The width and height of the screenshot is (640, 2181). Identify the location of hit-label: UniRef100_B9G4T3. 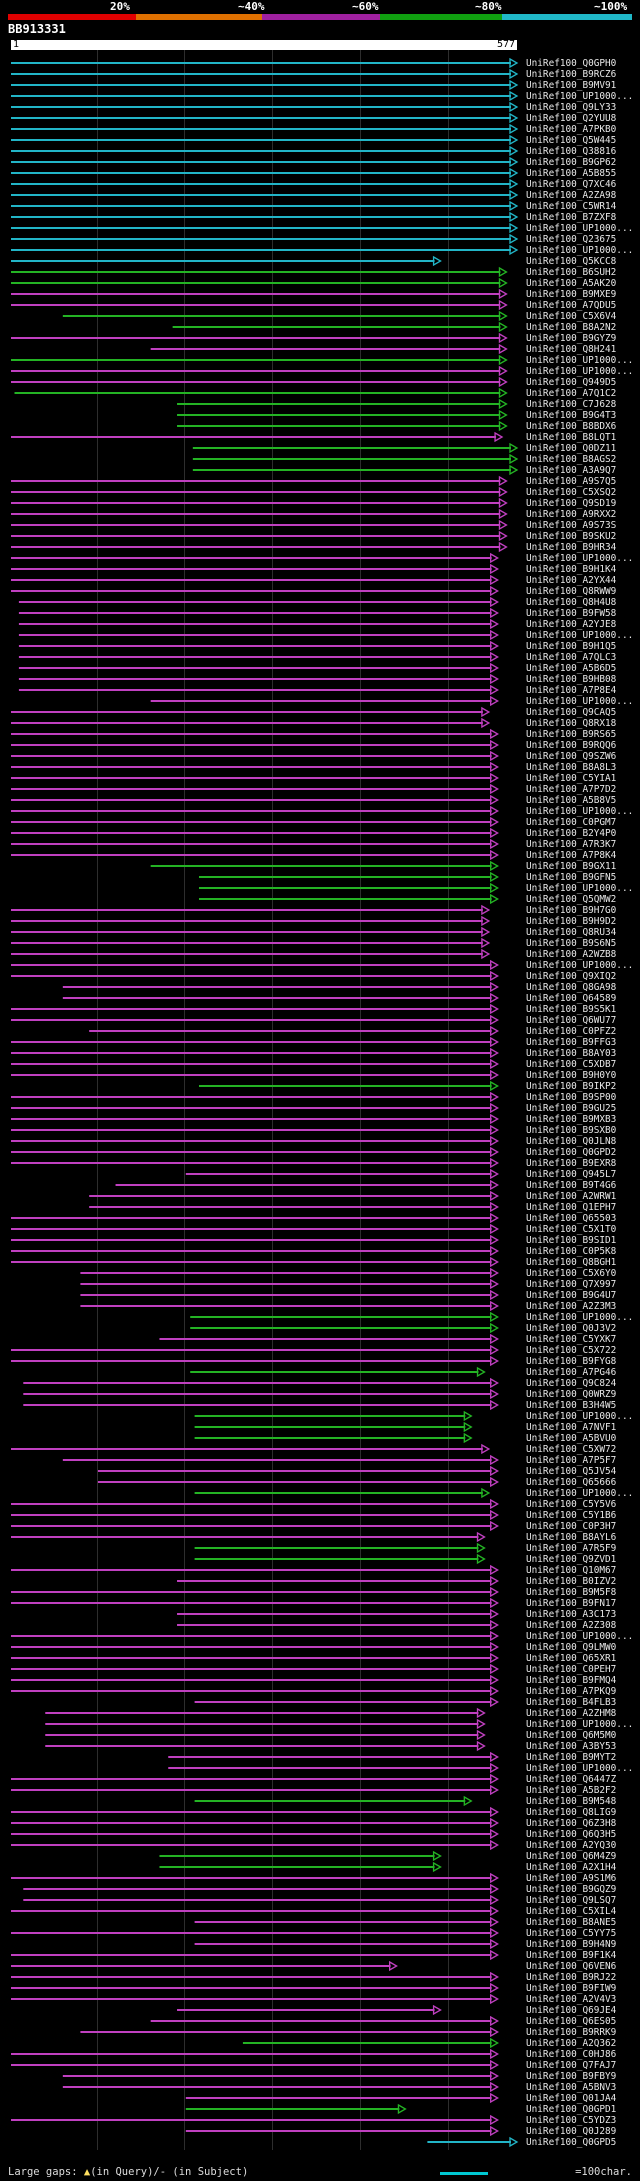
(571, 415).